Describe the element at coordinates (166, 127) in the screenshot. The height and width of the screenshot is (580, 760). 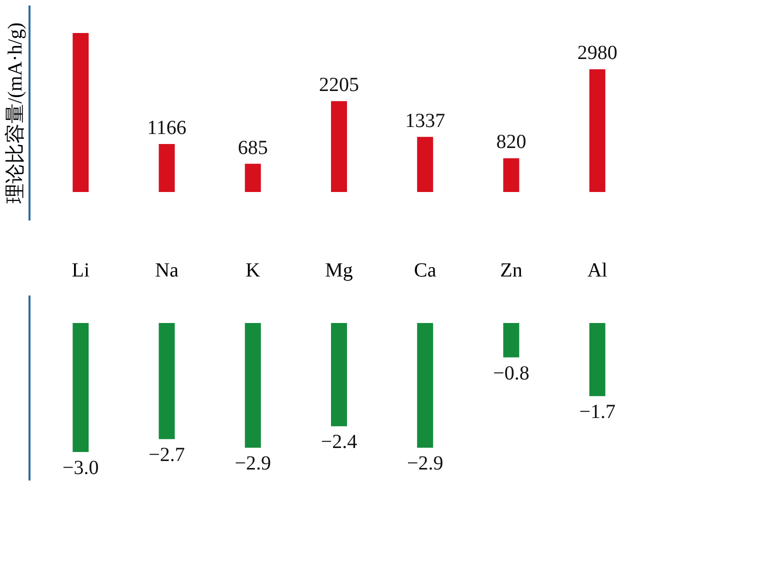
I see `data-label: 1166` at that location.